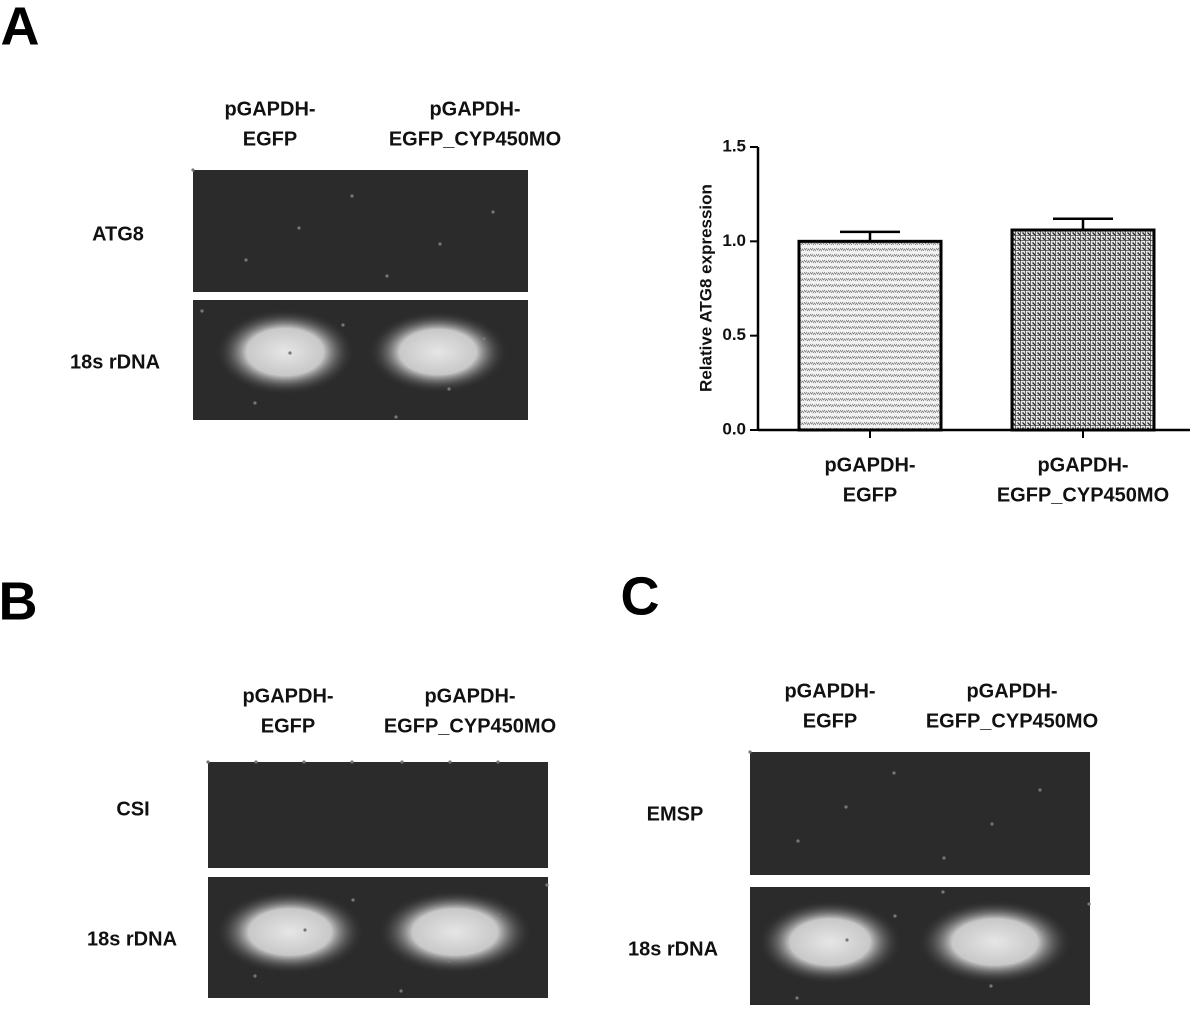  What do you see at coordinates (734, 240) in the screenshot?
I see `y-tick-label: 1.0` at bounding box center [734, 240].